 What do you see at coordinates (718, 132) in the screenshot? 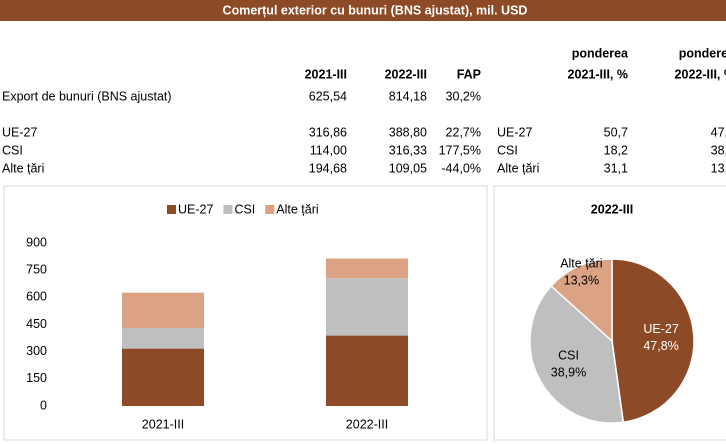
I see `table-cell: 47,8` at bounding box center [718, 132].